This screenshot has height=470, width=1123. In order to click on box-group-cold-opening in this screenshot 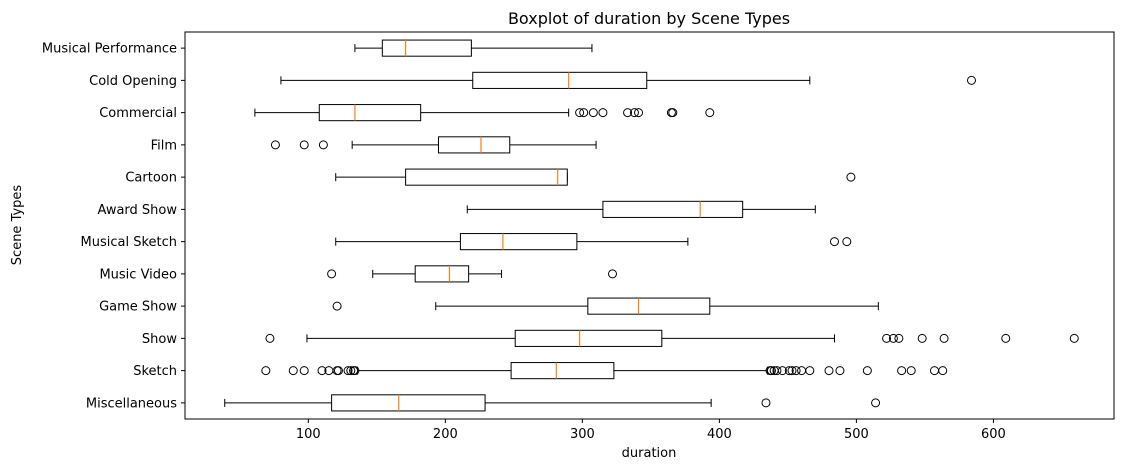, I will do `click(628, 80)`.